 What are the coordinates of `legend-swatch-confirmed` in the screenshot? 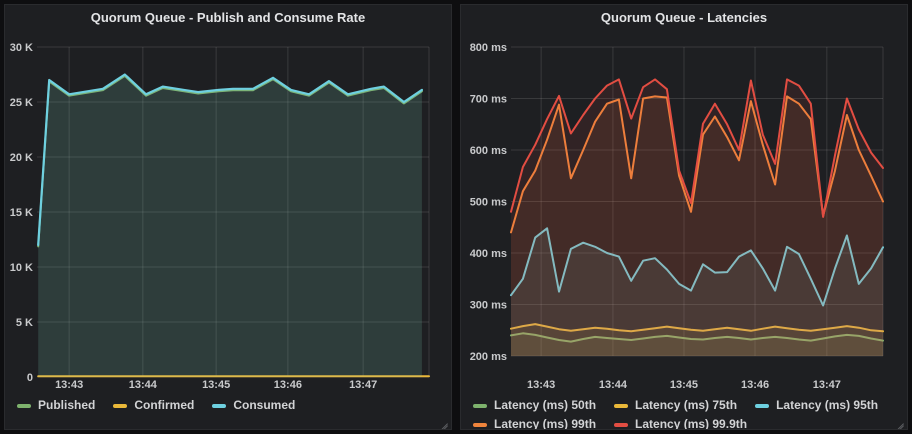 It's located at (120, 405).